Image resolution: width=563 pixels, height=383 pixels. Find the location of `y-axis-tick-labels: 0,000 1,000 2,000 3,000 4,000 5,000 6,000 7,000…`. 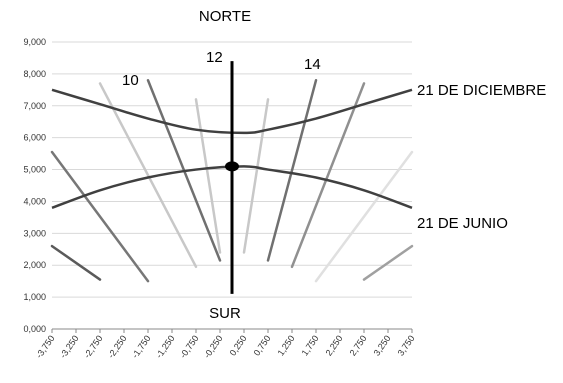

y-axis-tick-labels: 0,000 1,000 2,000 3,000 4,000 5,000 6,000 7,000… is located at coordinates (34, 185).